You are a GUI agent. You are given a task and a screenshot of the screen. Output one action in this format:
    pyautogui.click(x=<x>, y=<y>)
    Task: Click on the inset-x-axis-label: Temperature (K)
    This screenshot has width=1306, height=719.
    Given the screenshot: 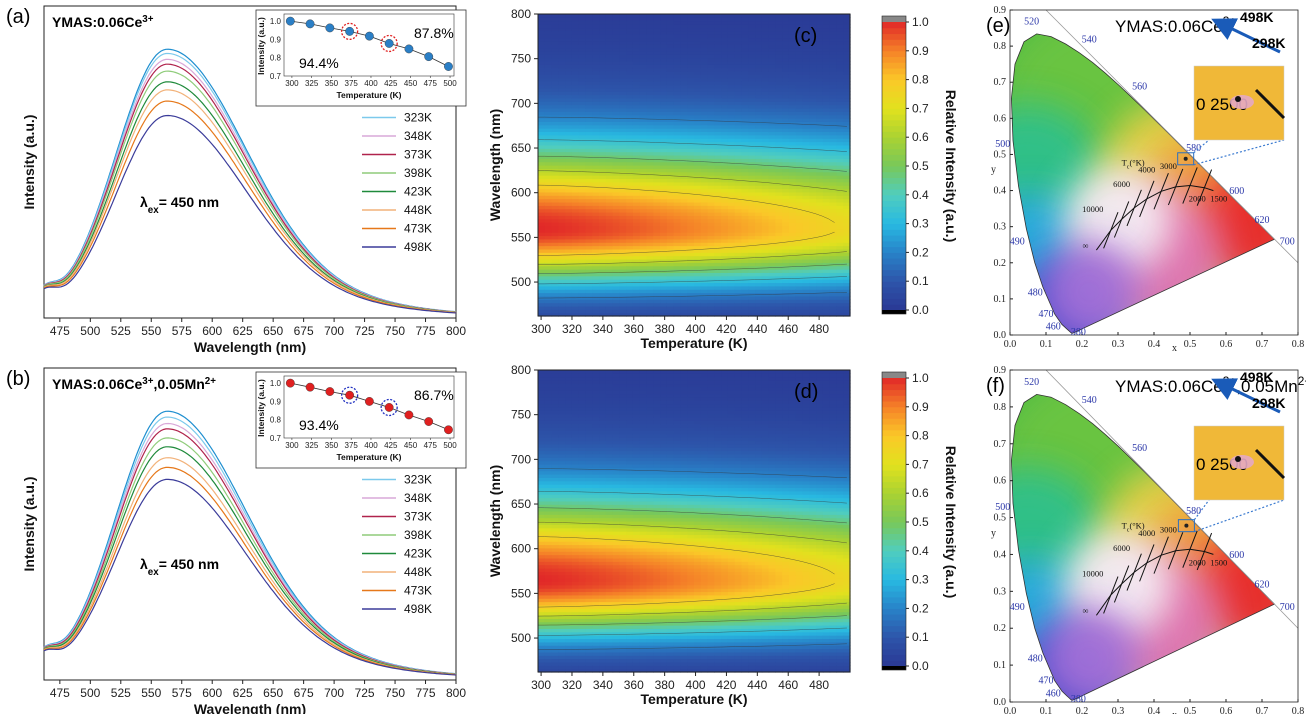 What is the action you would take?
    pyautogui.click(x=368, y=95)
    